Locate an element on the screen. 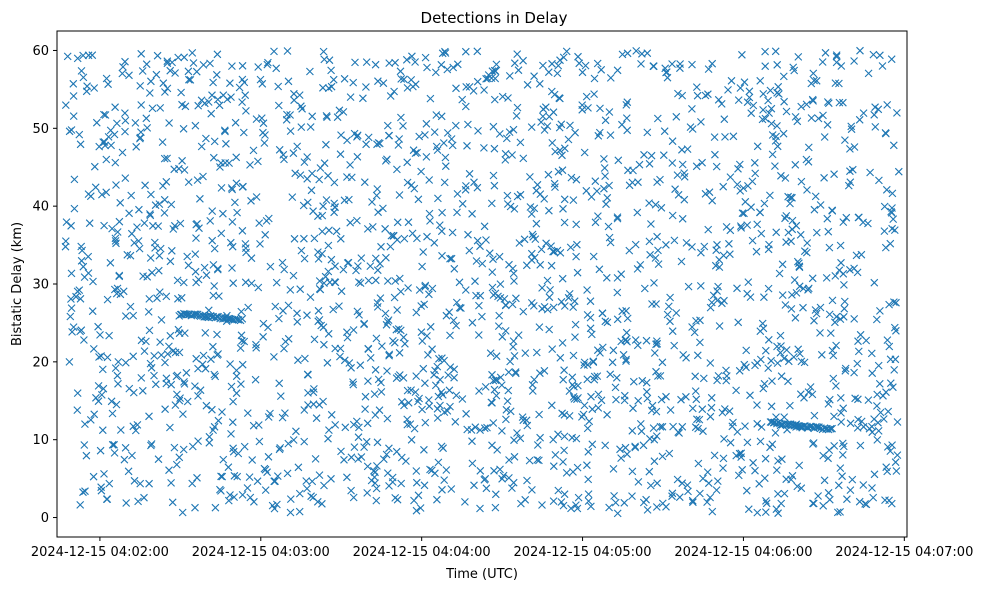  y-tick-label: 20 is located at coordinates (40, 362).